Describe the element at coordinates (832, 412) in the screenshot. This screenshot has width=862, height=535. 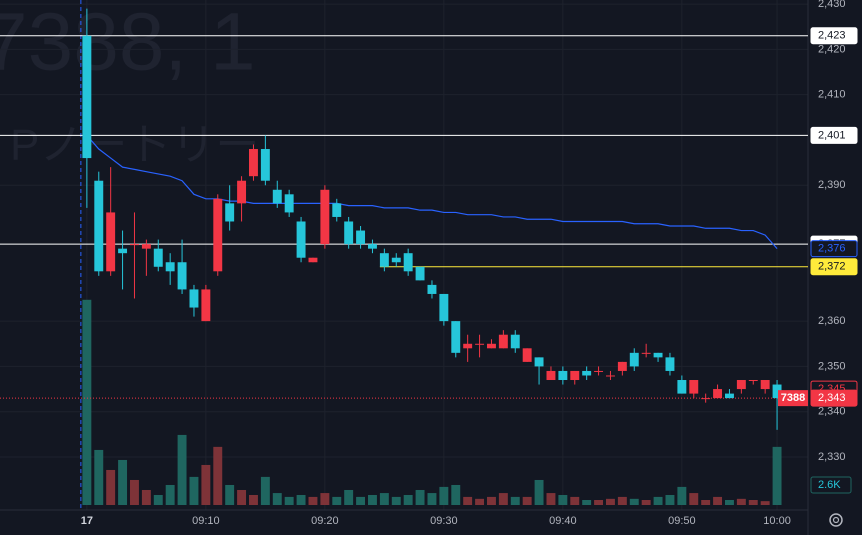
I see `y-tick-label: 2,340` at that location.